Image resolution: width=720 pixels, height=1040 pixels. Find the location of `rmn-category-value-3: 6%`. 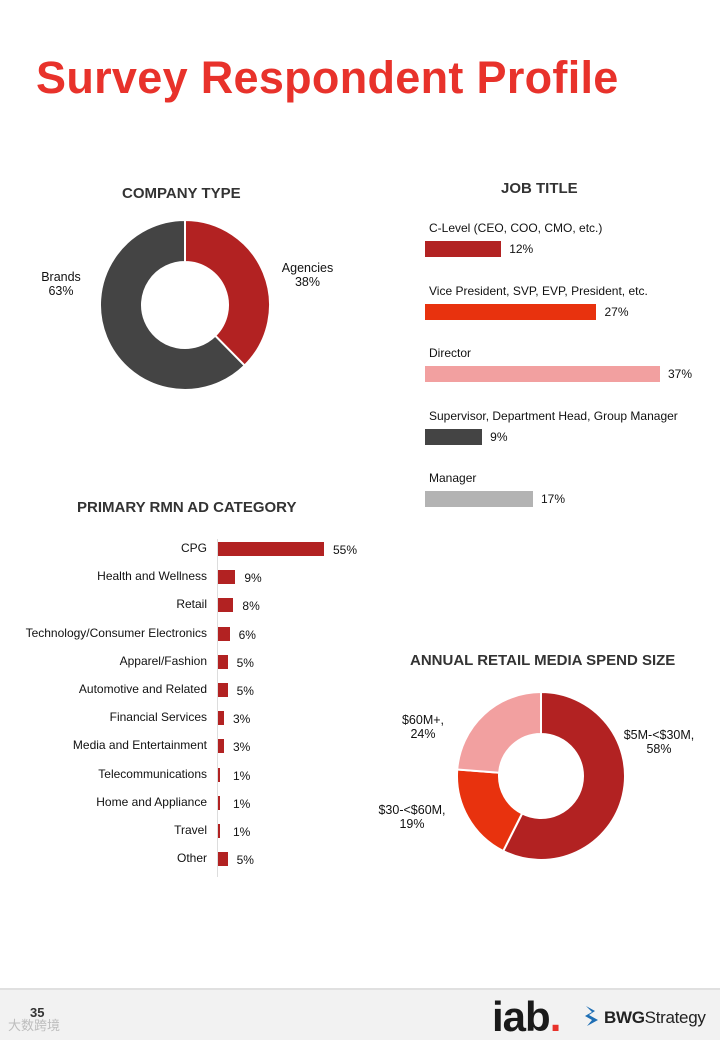

rmn-category-value-3: 6% is located at coordinates (247, 634).